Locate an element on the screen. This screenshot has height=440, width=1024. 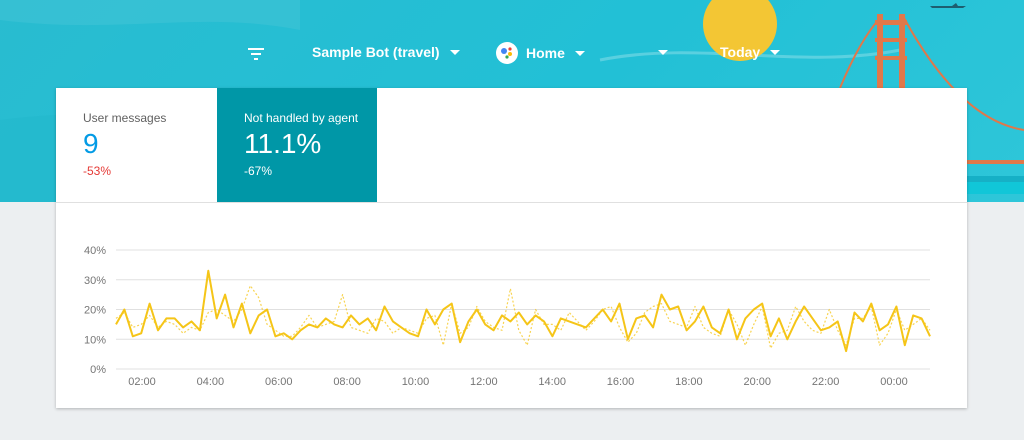
date-range-selector: Today is located at coordinates (750, 52).